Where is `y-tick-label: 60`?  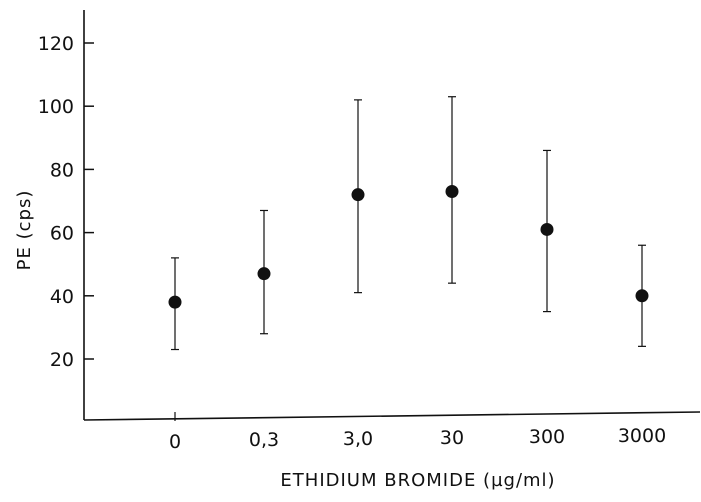
y-tick-label: 60 is located at coordinates (62, 234).